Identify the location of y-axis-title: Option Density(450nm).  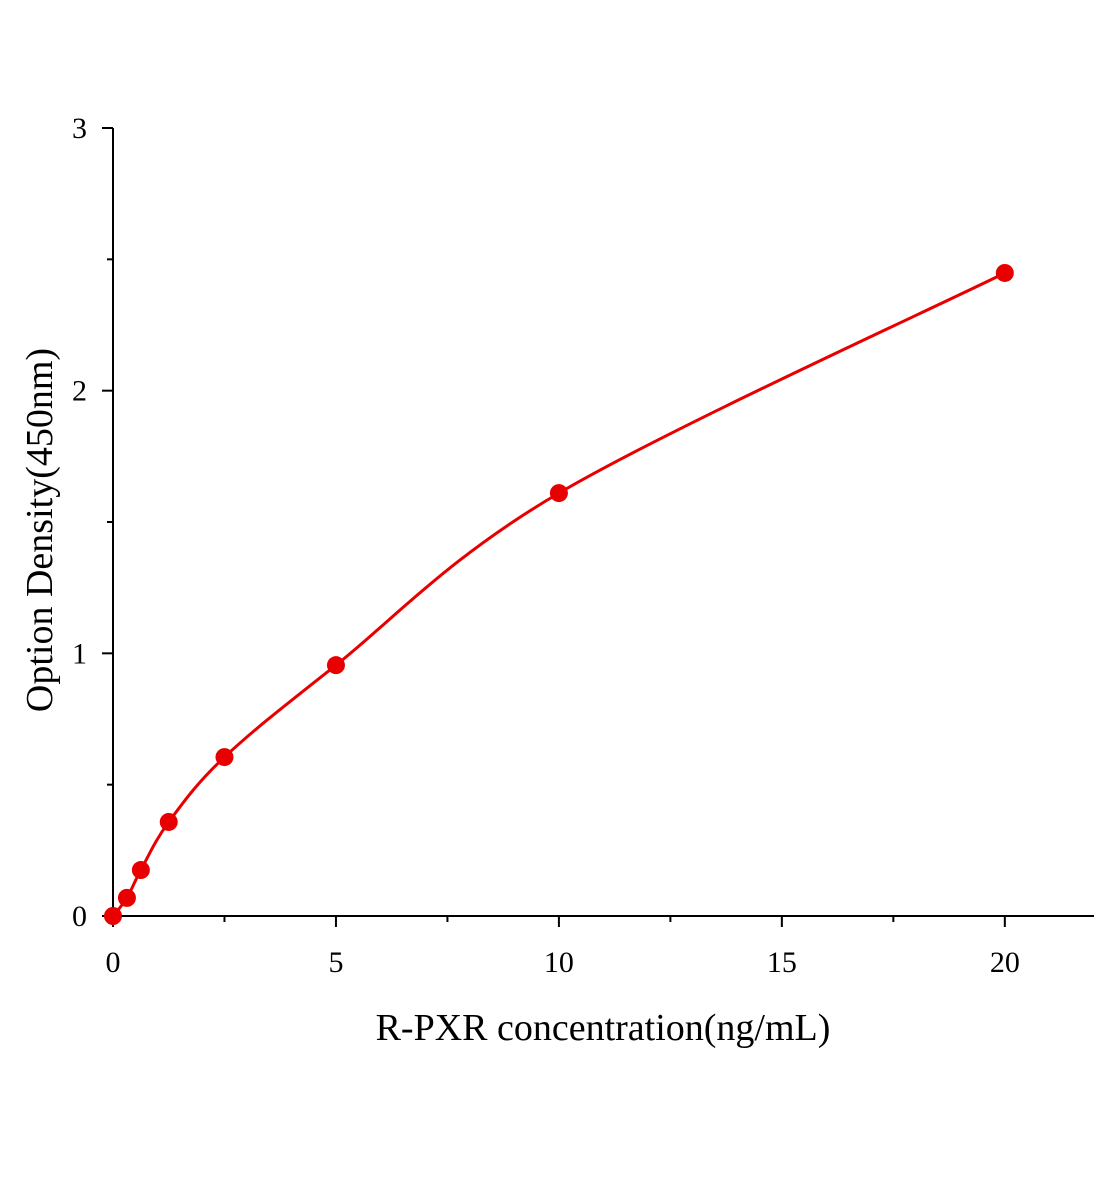
(40, 530).